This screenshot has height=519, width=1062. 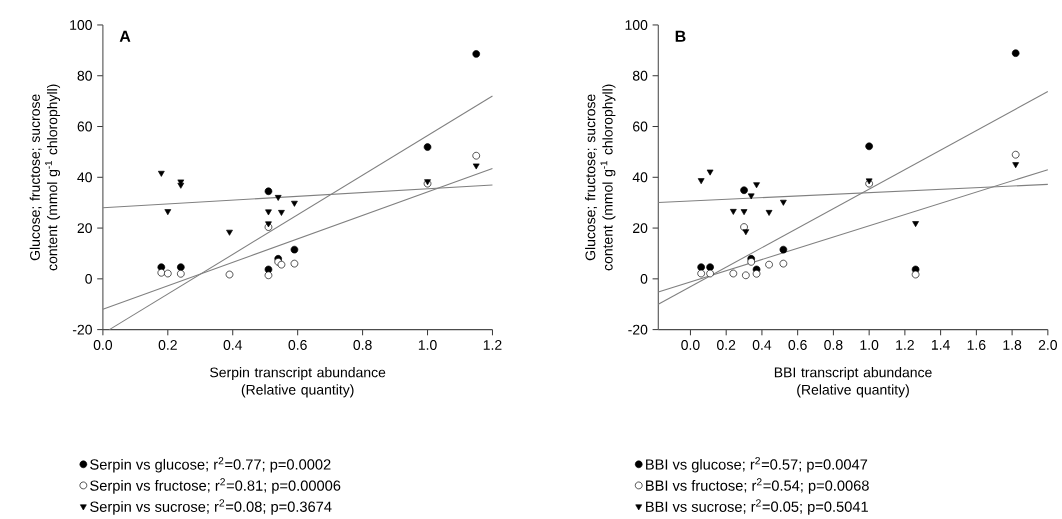 What do you see at coordinates (211, 507) in the screenshot?
I see `legend-label: Serpin vs sucrose; r$^{2}$=0.08; p=0.3674` at bounding box center [211, 507].